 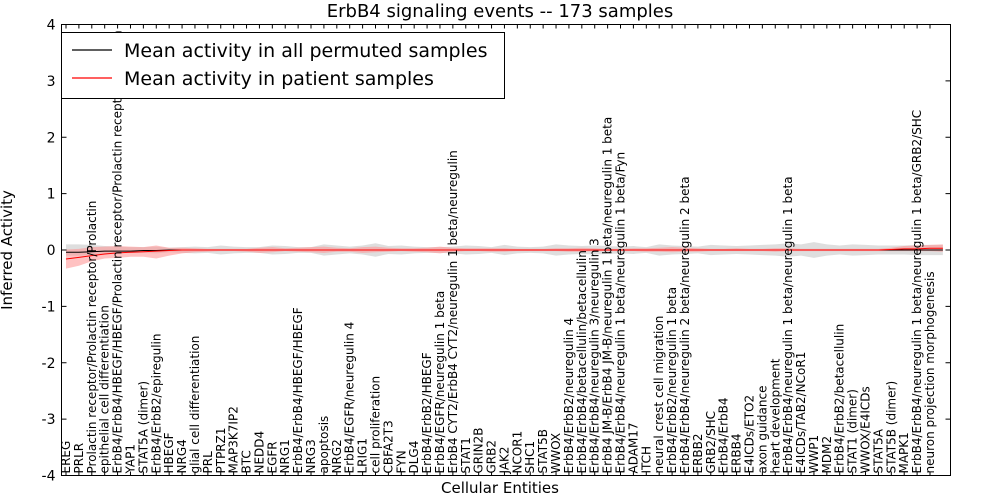 What do you see at coordinates (595, 355) in the screenshot?
I see `category-label: ErbB4/ErbB4/neuregulin 3/neuregulin 3` at bounding box center [595, 355].